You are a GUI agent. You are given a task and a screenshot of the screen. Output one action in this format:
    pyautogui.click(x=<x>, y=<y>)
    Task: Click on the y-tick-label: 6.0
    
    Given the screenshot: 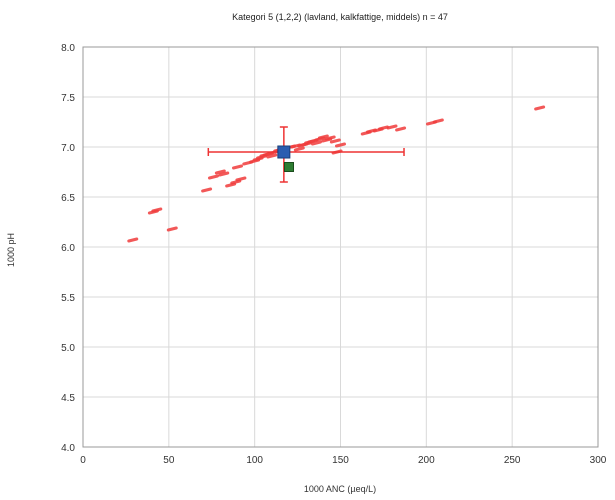 What is the action you would take?
    pyautogui.click(x=68, y=248)
    